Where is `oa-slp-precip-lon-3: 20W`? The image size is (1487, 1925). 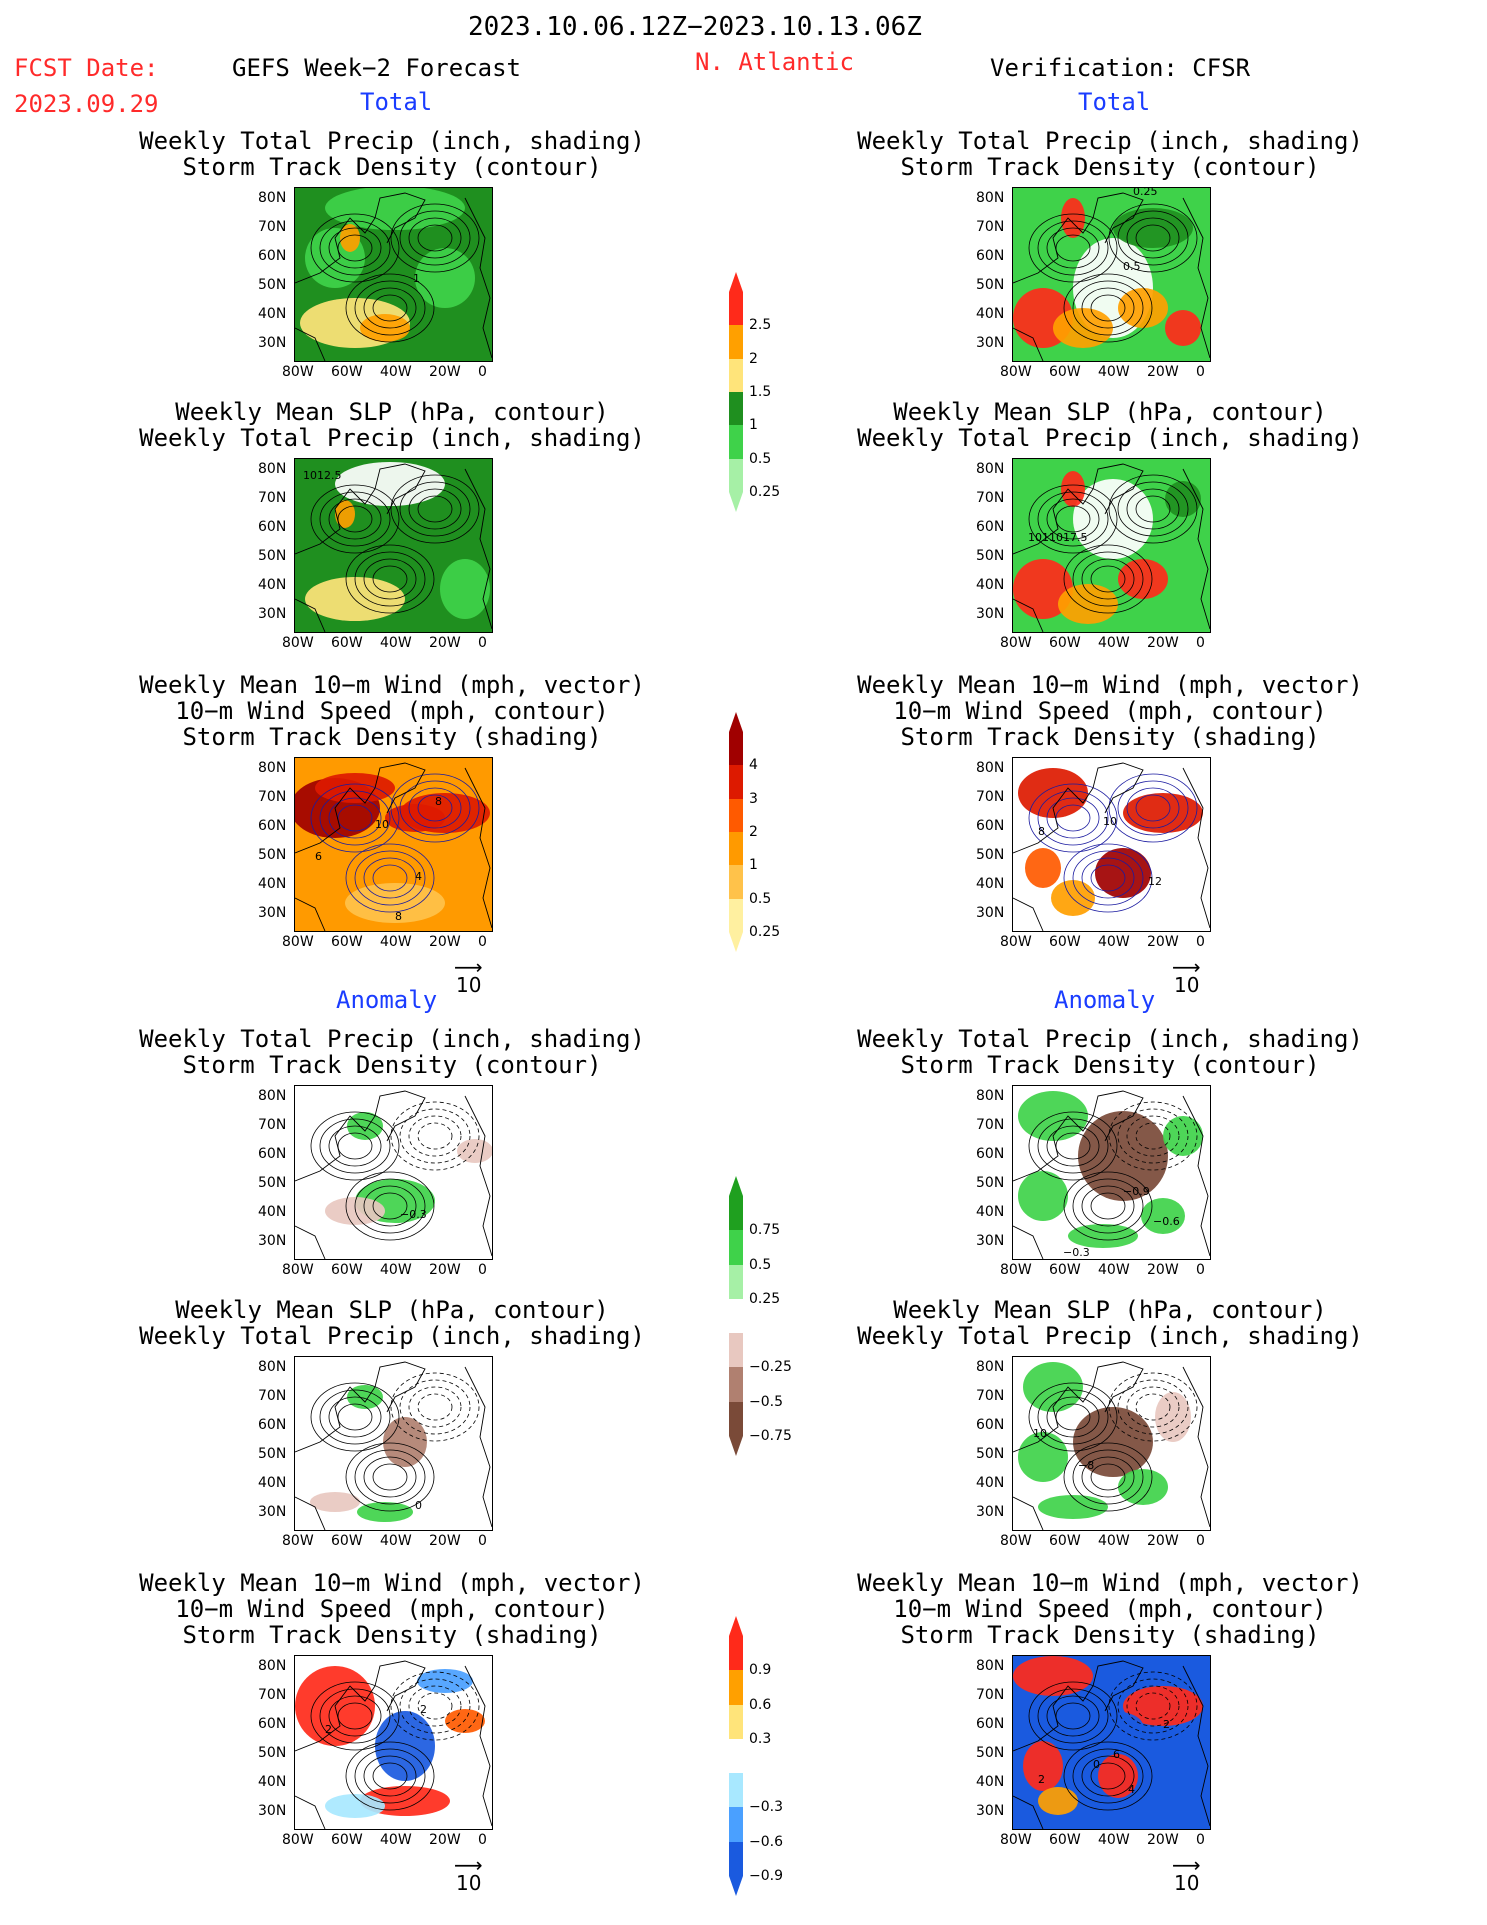 oa-slp-precip-lon-3: 20W is located at coordinates (1163, 1541).